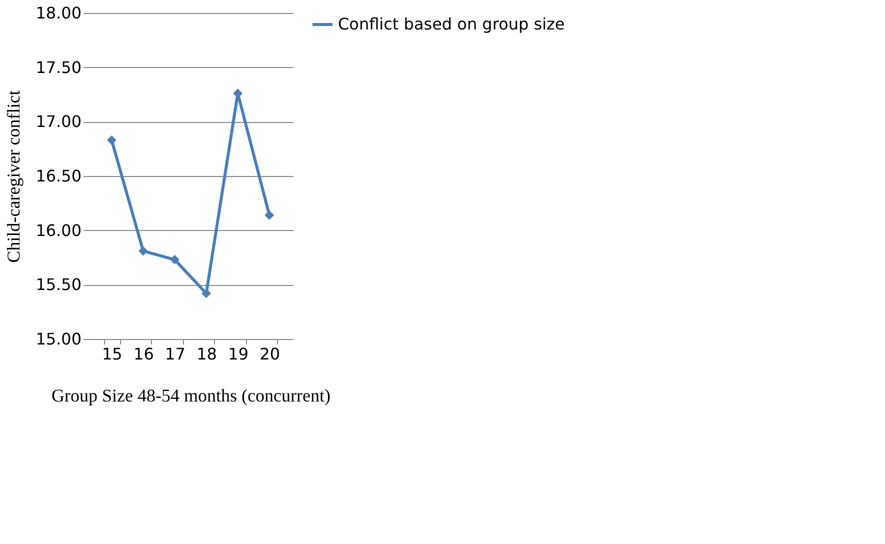 Image resolution: width=885 pixels, height=544 pixels. I want to click on x-tick-label: 17, so click(175, 354).